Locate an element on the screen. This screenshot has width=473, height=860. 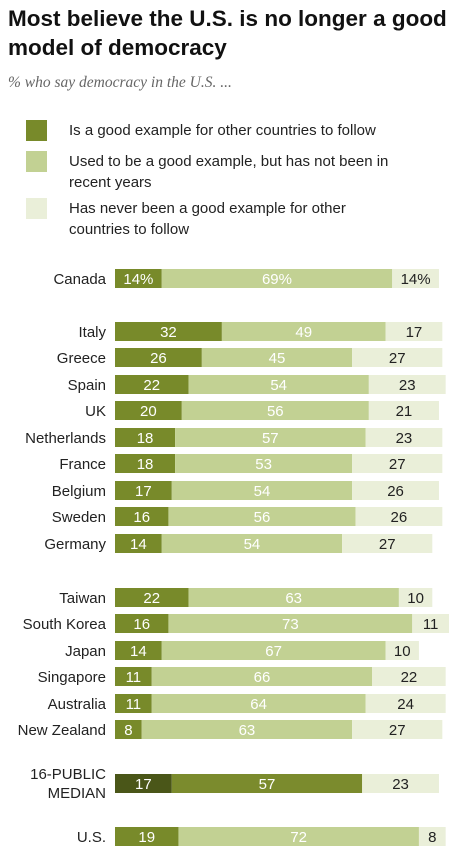
data-label: 57 is located at coordinates (267, 784).